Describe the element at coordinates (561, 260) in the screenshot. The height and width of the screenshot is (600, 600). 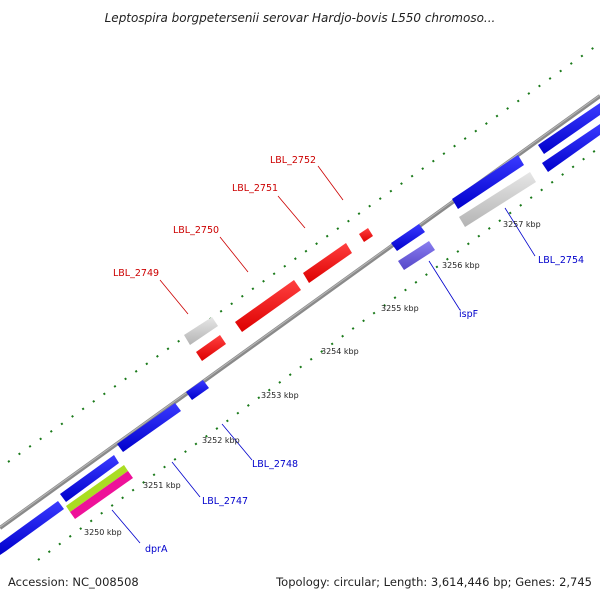
I see `gene-label-lbl-2754: LBL_2754` at that location.